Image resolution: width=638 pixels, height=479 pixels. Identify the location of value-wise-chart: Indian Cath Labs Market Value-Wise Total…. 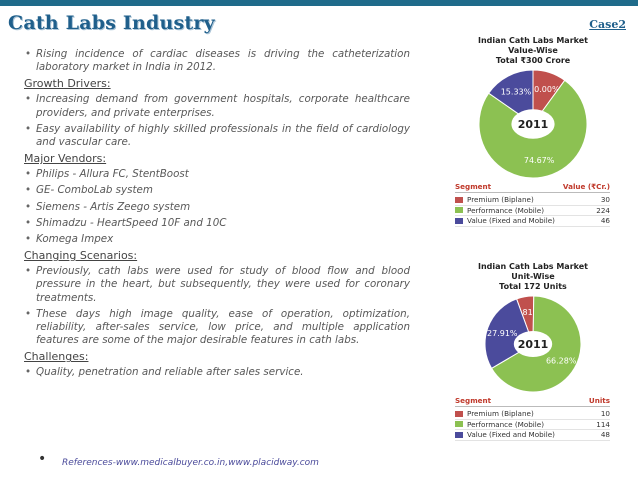
(533, 131).